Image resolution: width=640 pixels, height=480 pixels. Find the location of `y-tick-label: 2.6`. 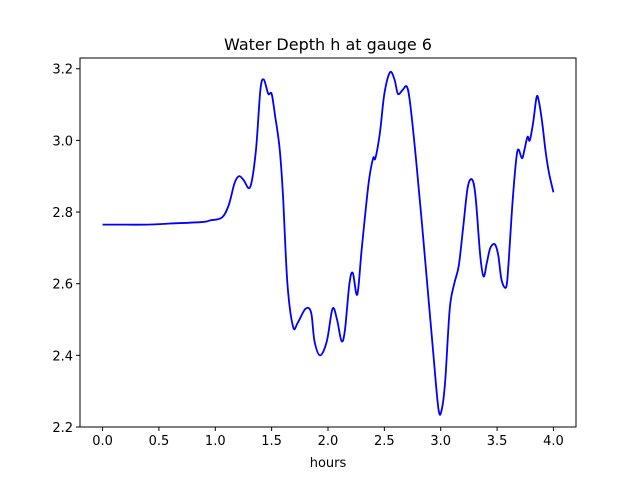

y-tick-label: 2.6 is located at coordinates (62, 285).